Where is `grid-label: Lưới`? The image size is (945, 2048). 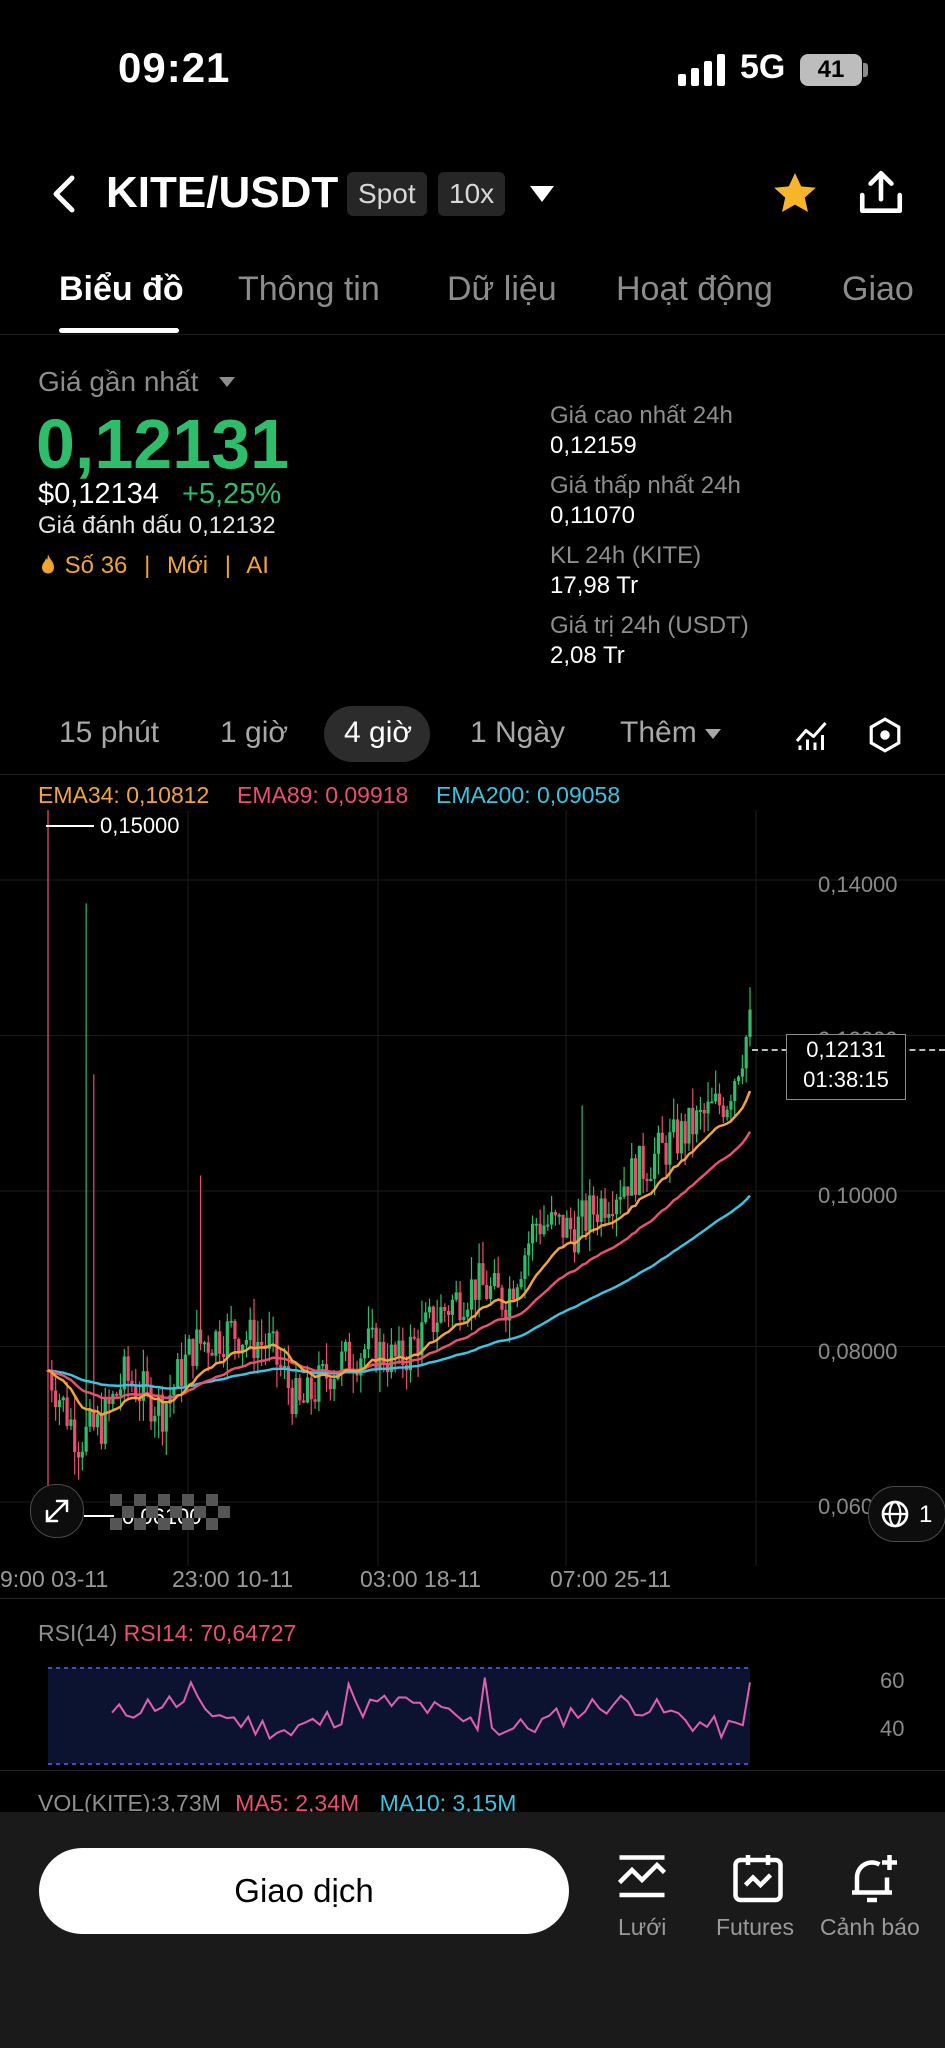
grid-label: Lưới is located at coordinates (642, 1927).